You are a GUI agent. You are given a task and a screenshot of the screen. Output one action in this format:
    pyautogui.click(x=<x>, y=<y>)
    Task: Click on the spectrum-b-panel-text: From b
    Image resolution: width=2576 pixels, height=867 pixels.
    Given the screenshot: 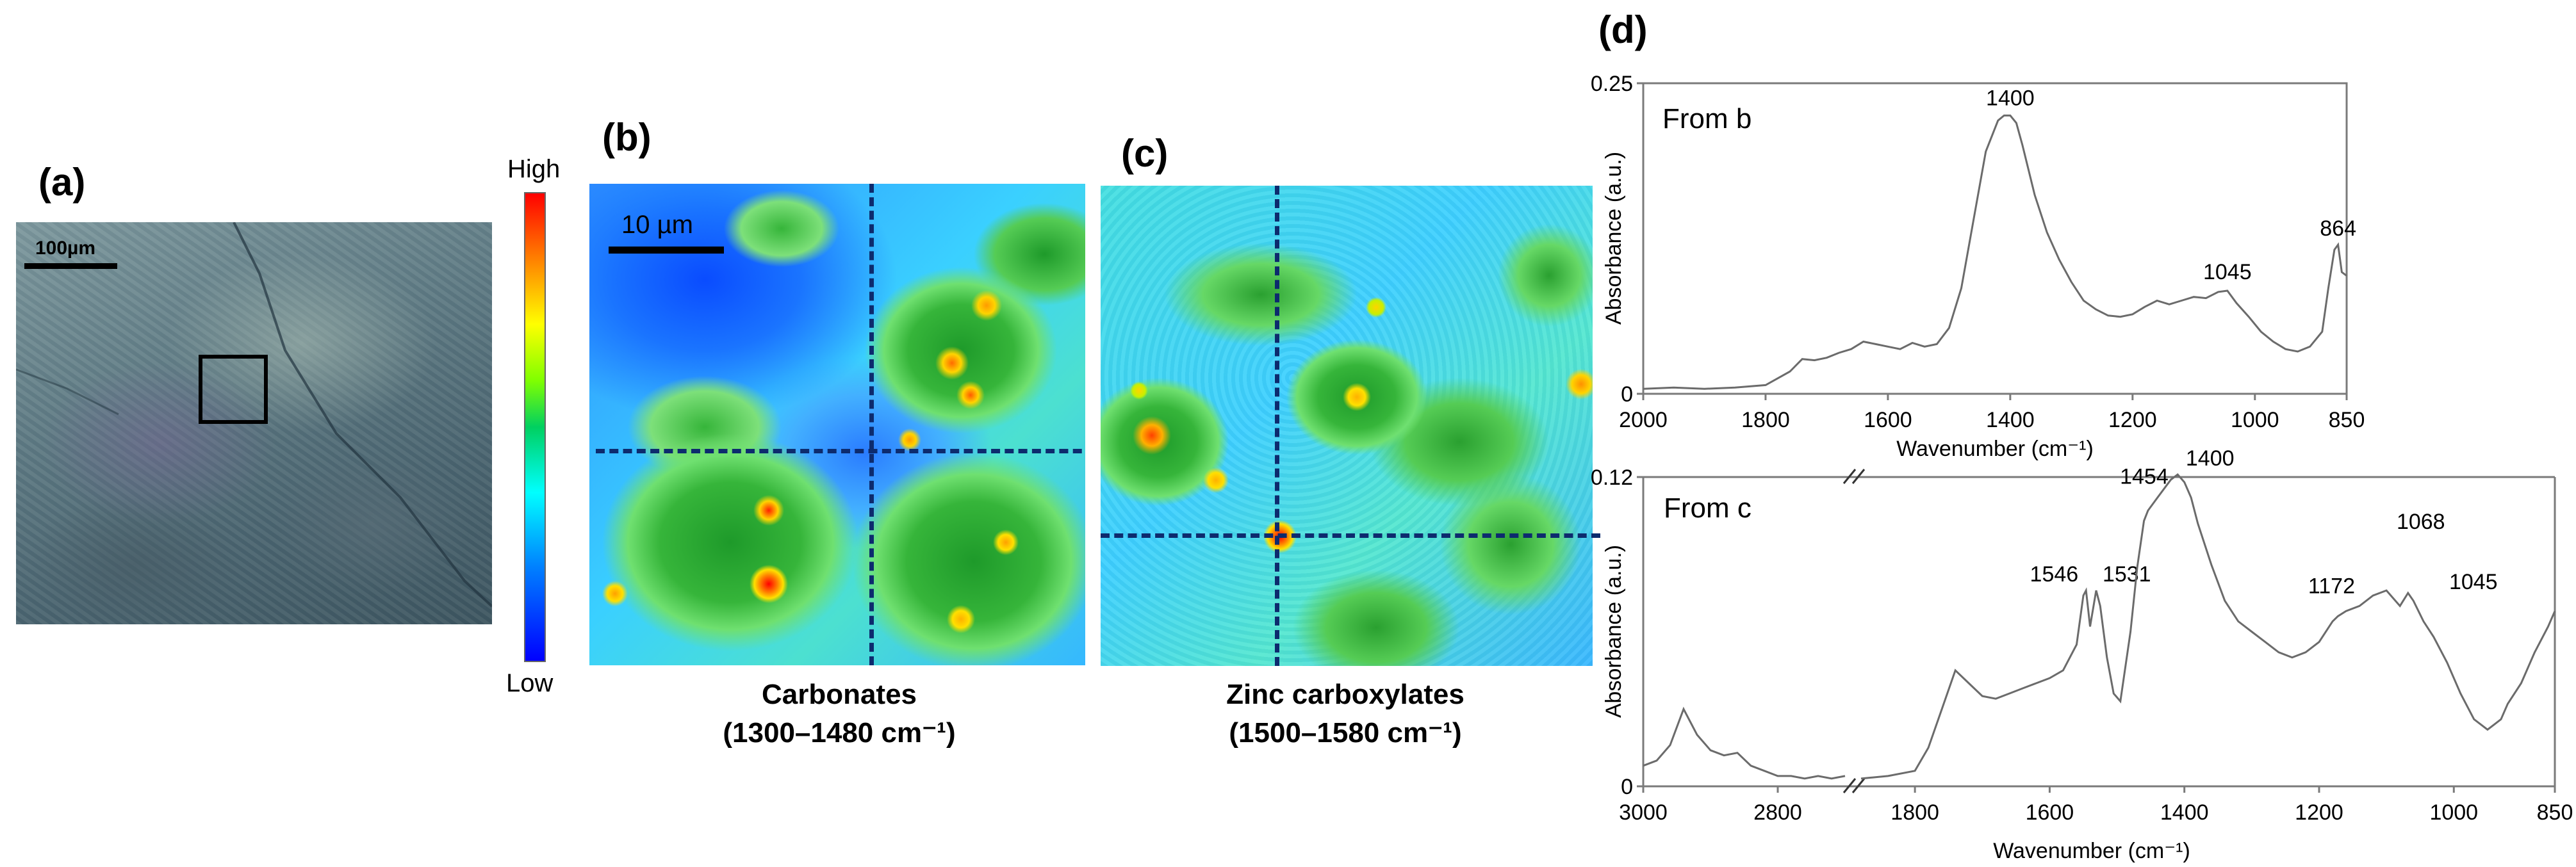 What is the action you would take?
    pyautogui.click(x=1707, y=119)
    